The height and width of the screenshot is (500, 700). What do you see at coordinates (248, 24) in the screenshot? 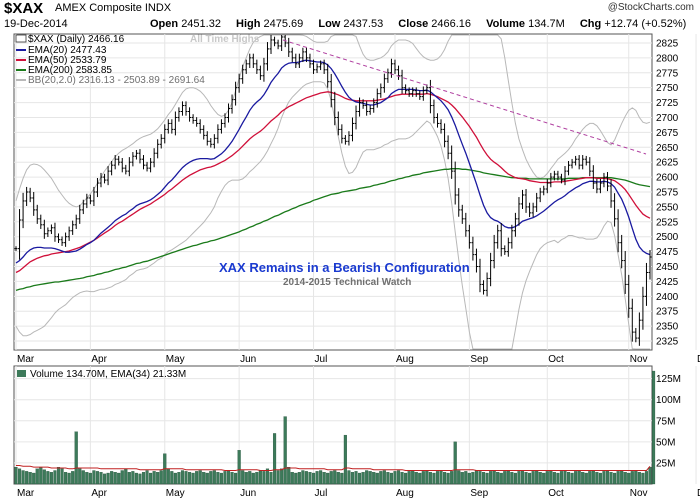
I see `high-label: High` at bounding box center [248, 24].